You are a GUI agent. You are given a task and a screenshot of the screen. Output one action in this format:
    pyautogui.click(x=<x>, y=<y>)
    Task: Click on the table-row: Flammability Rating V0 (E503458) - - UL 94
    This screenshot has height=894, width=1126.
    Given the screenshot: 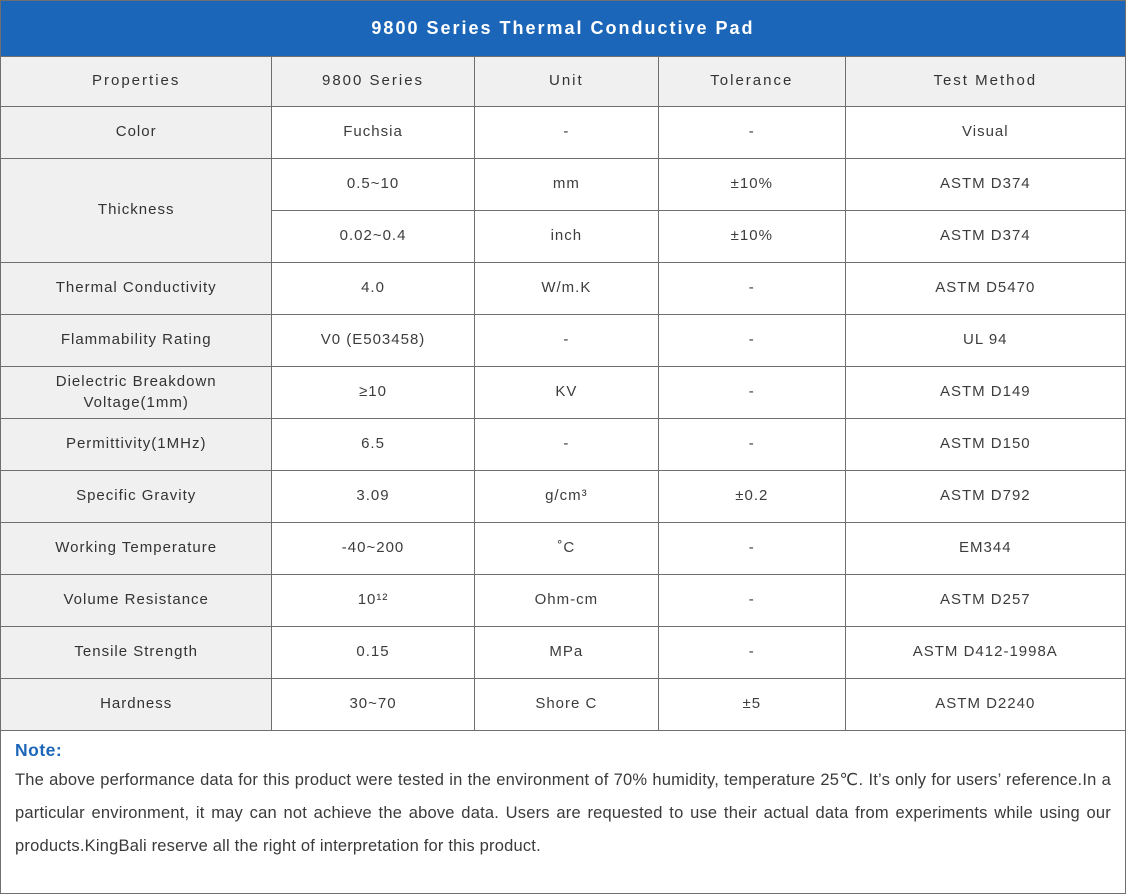 What is the action you would take?
    pyautogui.click(x=563, y=340)
    